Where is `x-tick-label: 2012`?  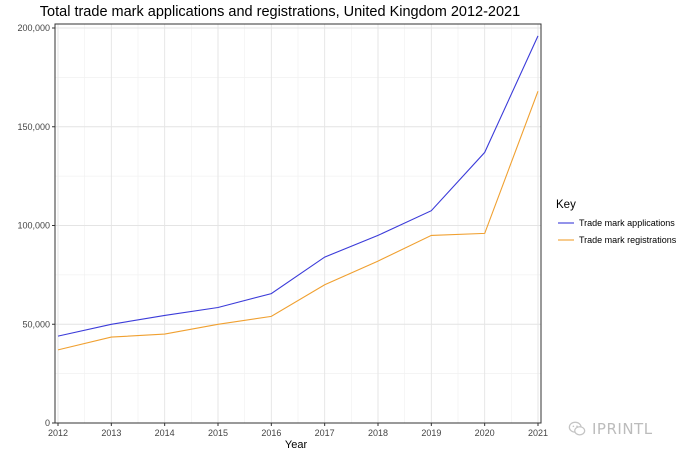
x-tick-label: 2012 is located at coordinates (58, 433).